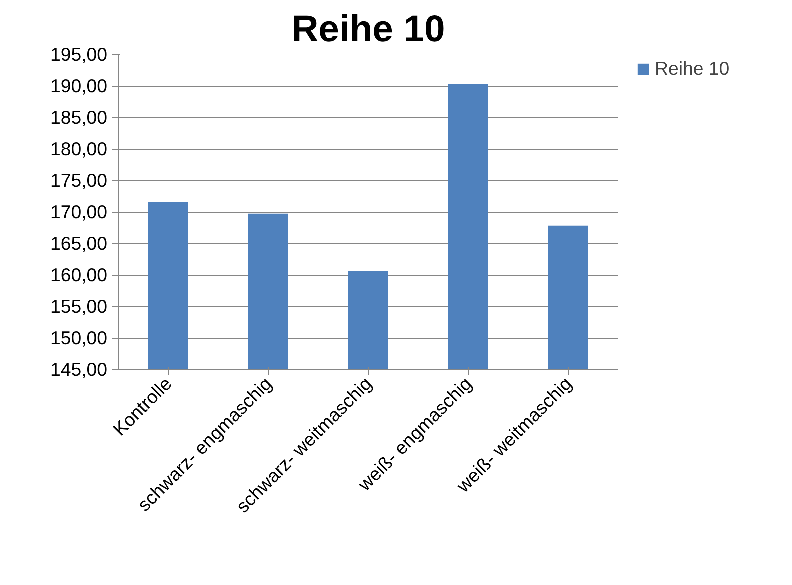 This screenshot has width=792, height=585. What do you see at coordinates (79, 180) in the screenshot?
I see `y-tick-label: 175,00` at bounding box center [79, 180].